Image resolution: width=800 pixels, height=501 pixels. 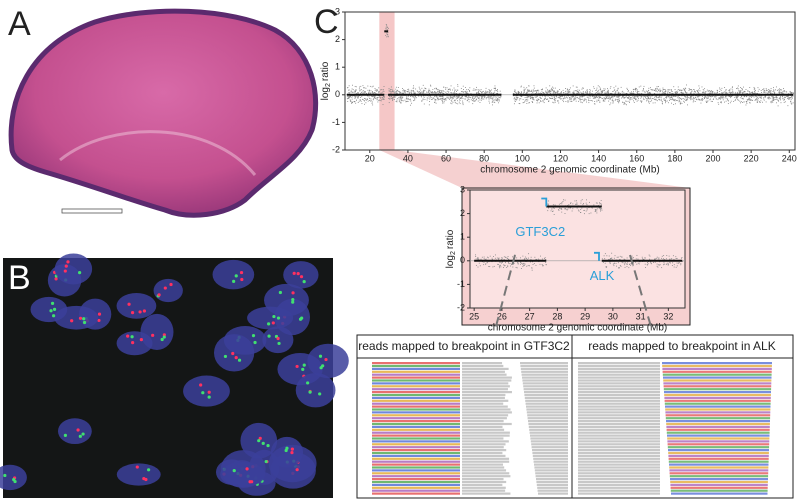 I want to click on highlight, so click(x=387, y=81).